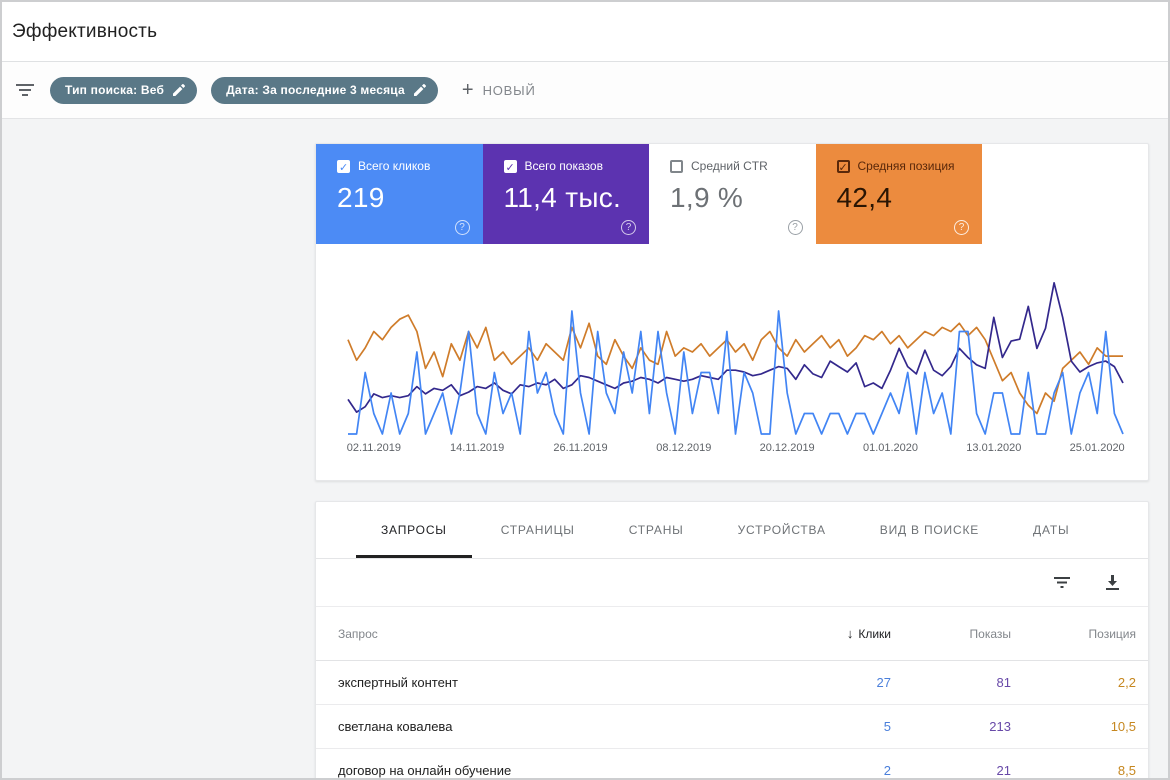 This screenshot has width=1170, height=780. I want to click on cell-clicks: 27, so click(883, 682).